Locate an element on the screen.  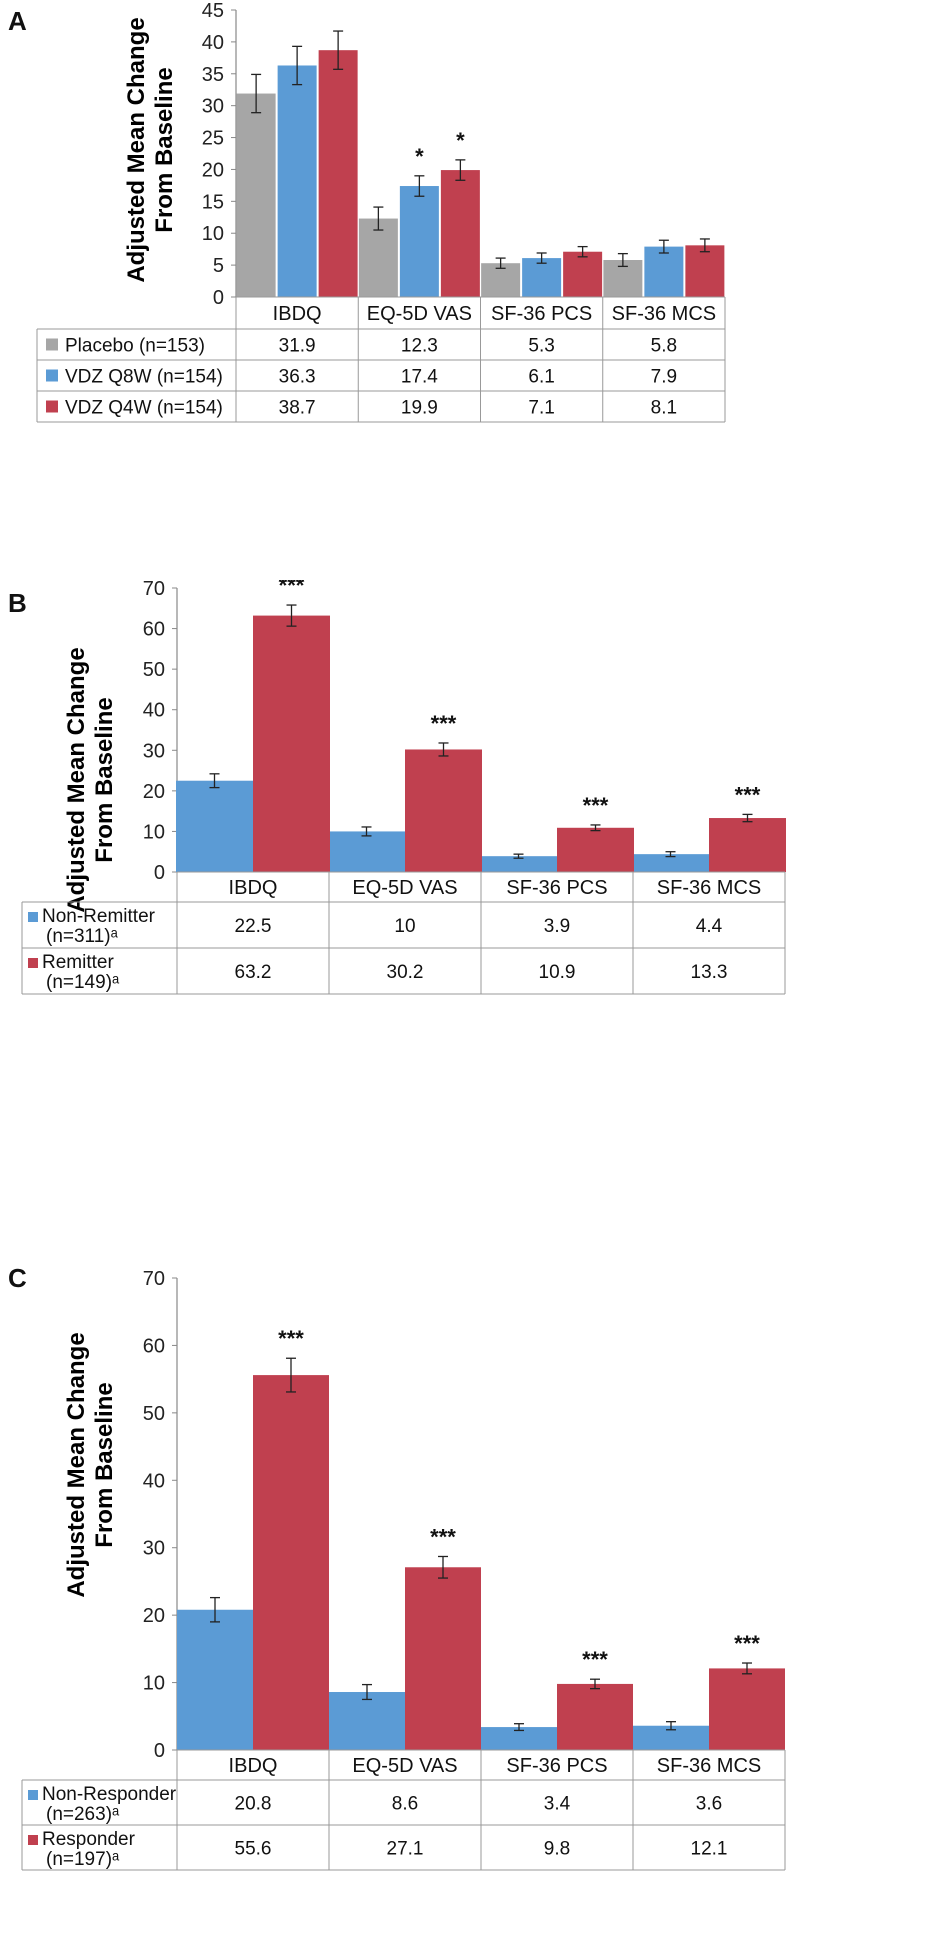
table-cell: 5.3 is located at coordinates (541, 346).